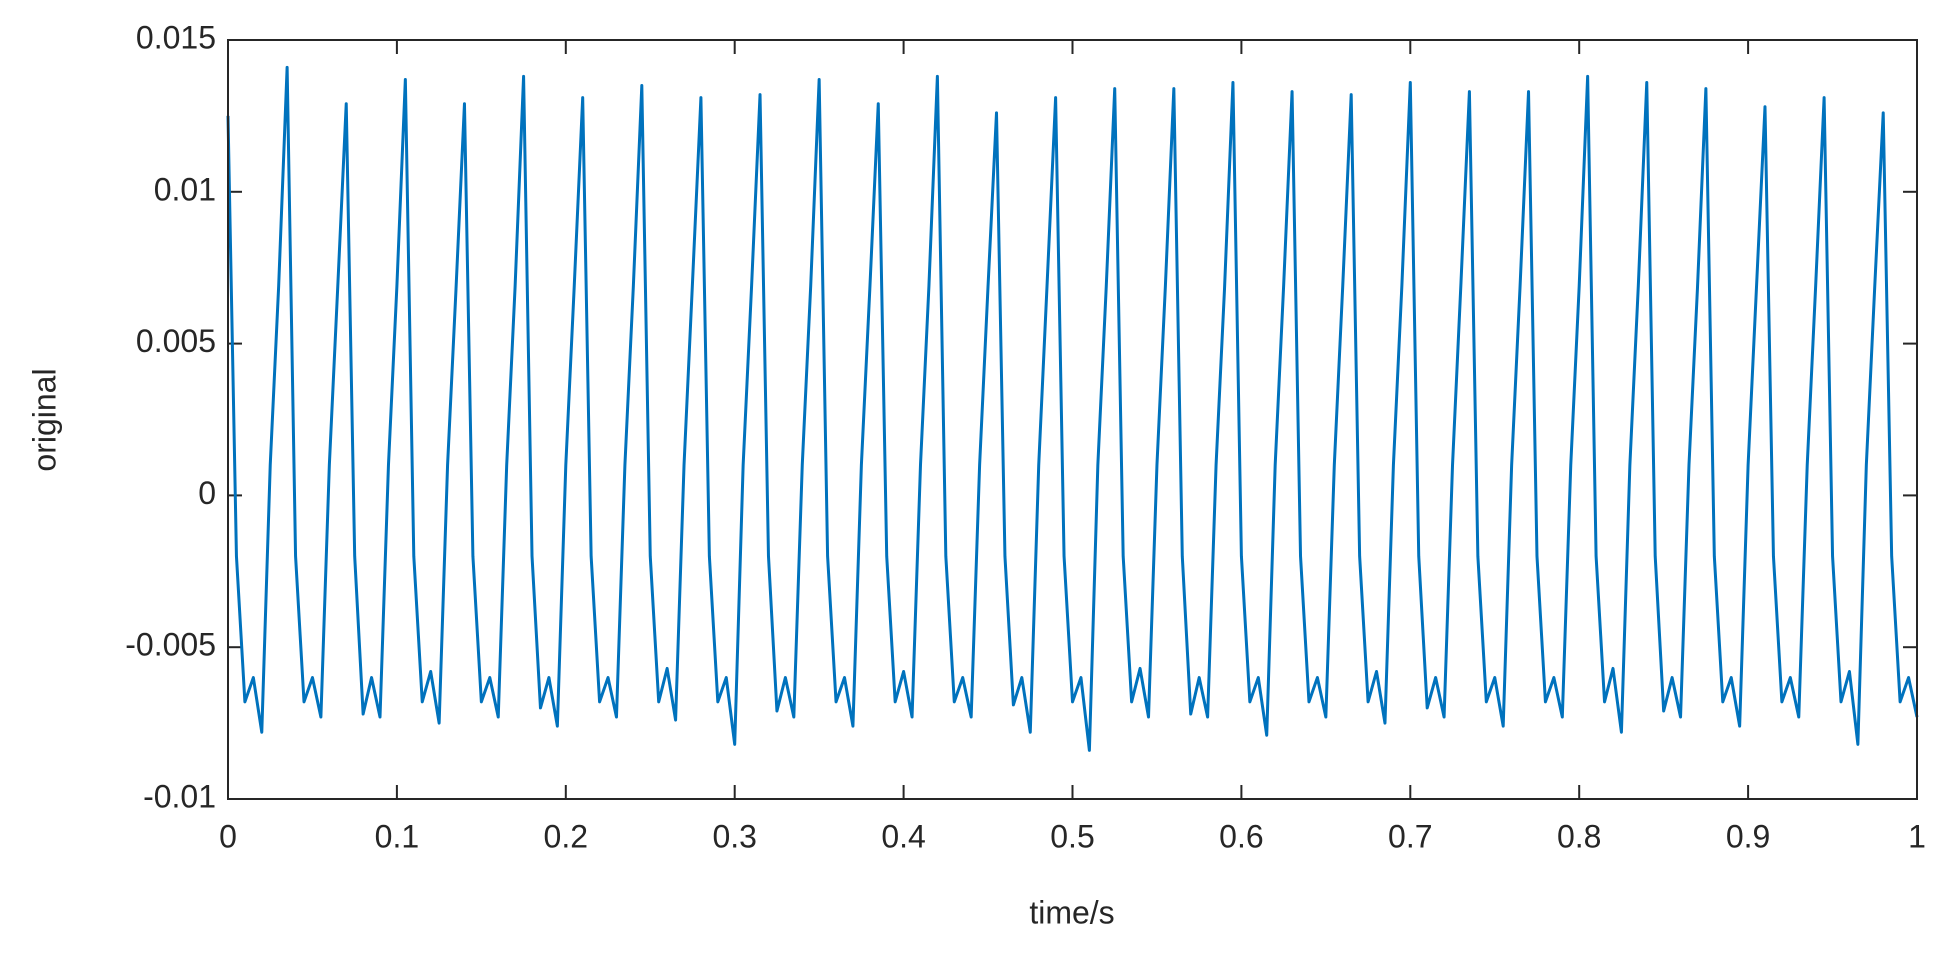 The image size is (1957, 953). Describe the element at coordinates (1579, 836) in the screenshot. I see `x-tick-label: 0.8` at that location.